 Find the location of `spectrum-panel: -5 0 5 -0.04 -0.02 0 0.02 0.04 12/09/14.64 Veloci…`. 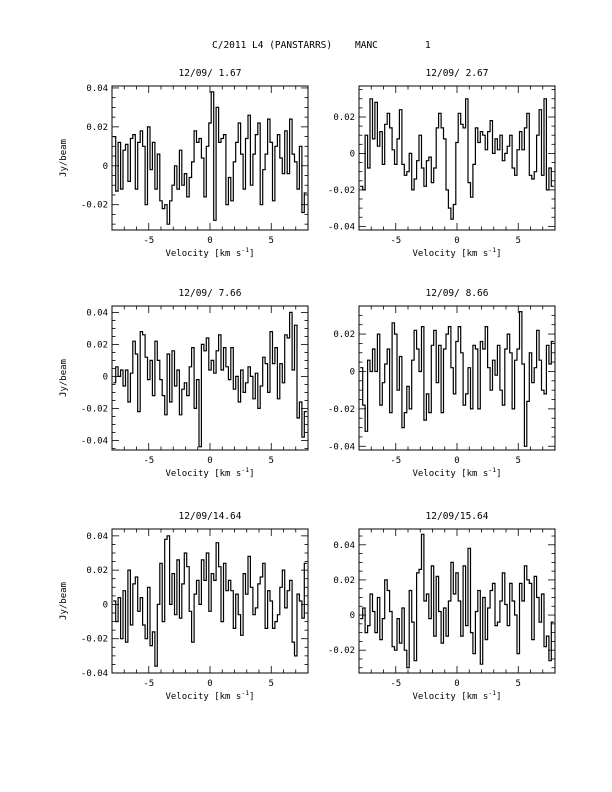

spectrum-panel: -5 0 5 -0.04 -0.02 0 0.02 0.04 12/09/14.64 Veloci… is located at coordinates (184, 606).